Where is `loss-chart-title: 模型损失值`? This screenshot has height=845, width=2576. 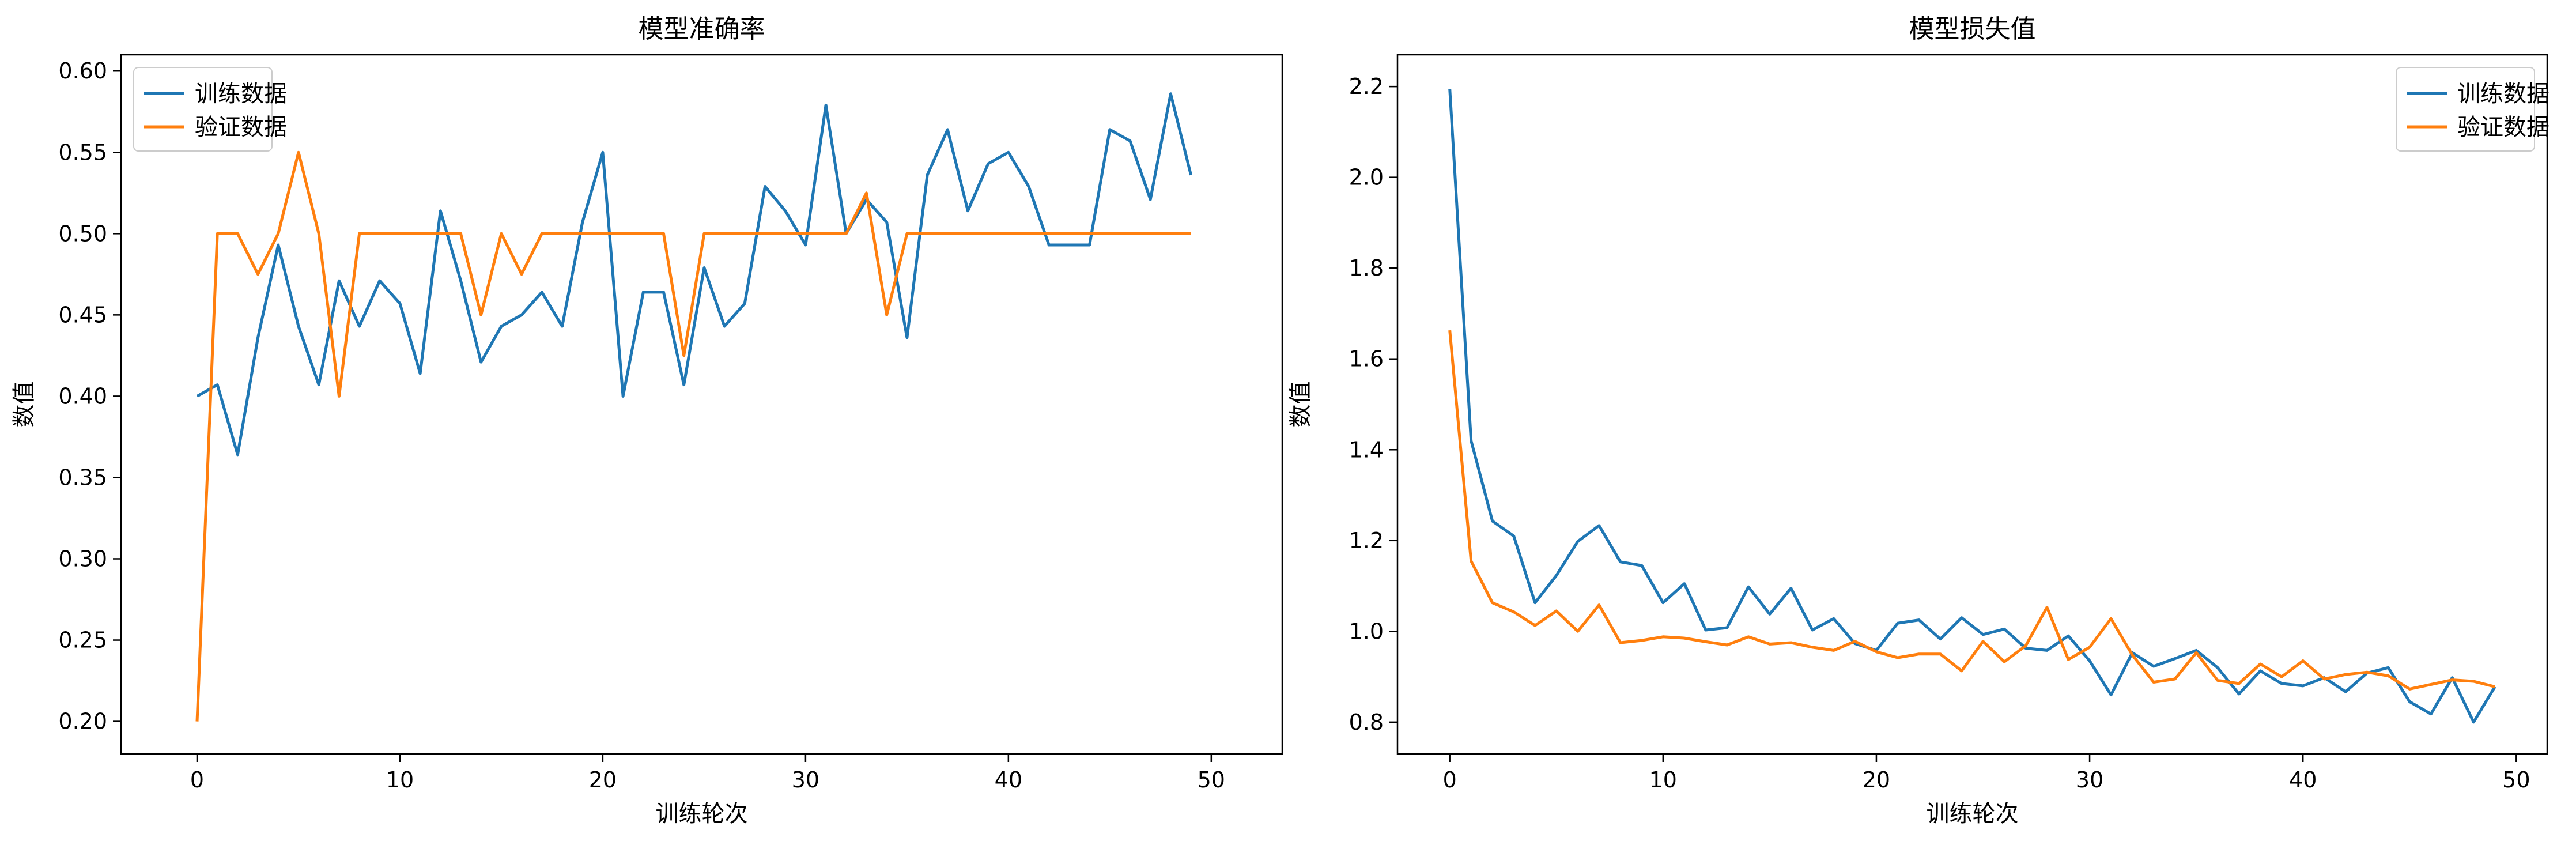 loss-chart-title: 模型损失值 is located at coordinates (1972, 29).